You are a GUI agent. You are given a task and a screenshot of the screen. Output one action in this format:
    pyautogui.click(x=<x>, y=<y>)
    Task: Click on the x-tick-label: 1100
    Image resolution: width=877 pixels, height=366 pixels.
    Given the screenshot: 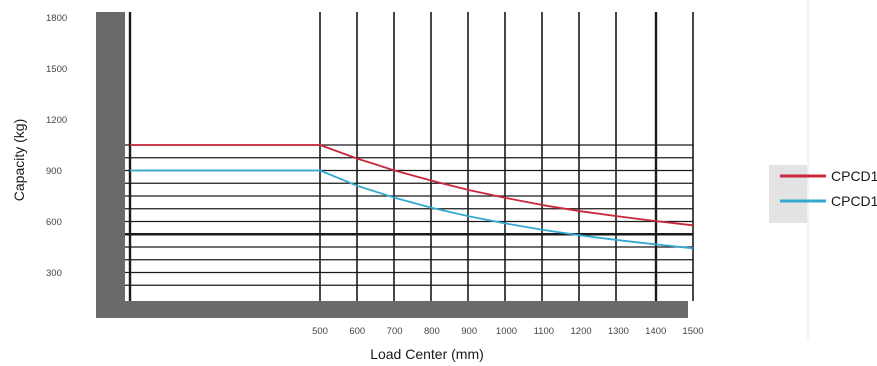 What is the action you would take?
    pyautogui.click(x=544, y=331)
    